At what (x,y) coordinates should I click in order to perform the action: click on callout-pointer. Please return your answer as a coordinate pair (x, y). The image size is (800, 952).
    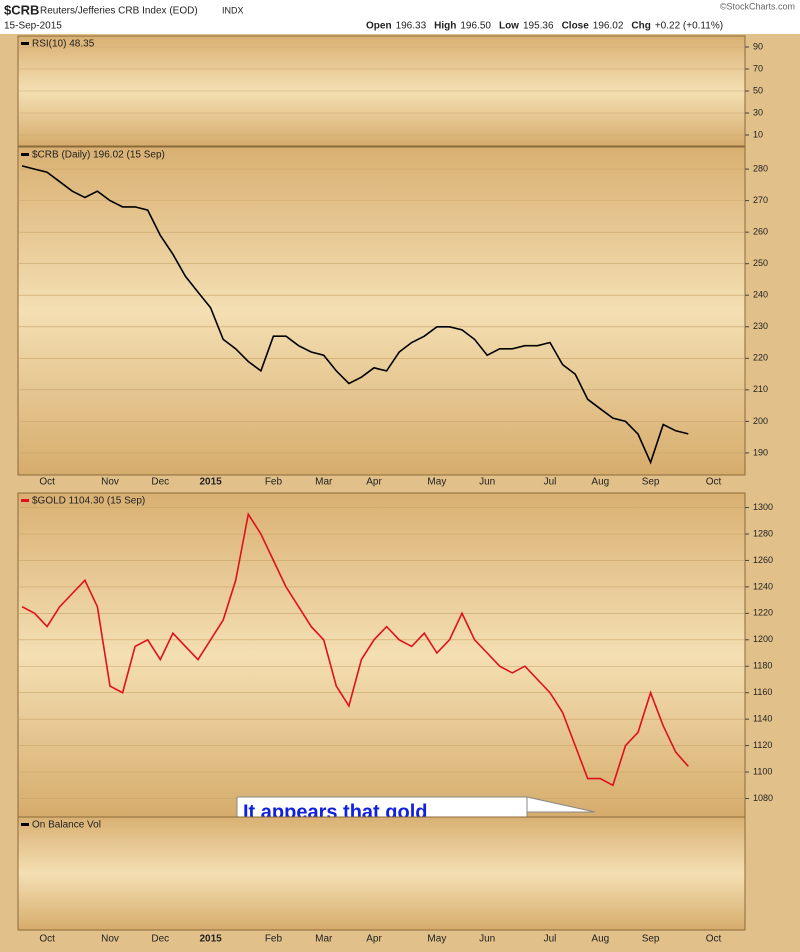
    Looking at the image, I should click on (561, 804).